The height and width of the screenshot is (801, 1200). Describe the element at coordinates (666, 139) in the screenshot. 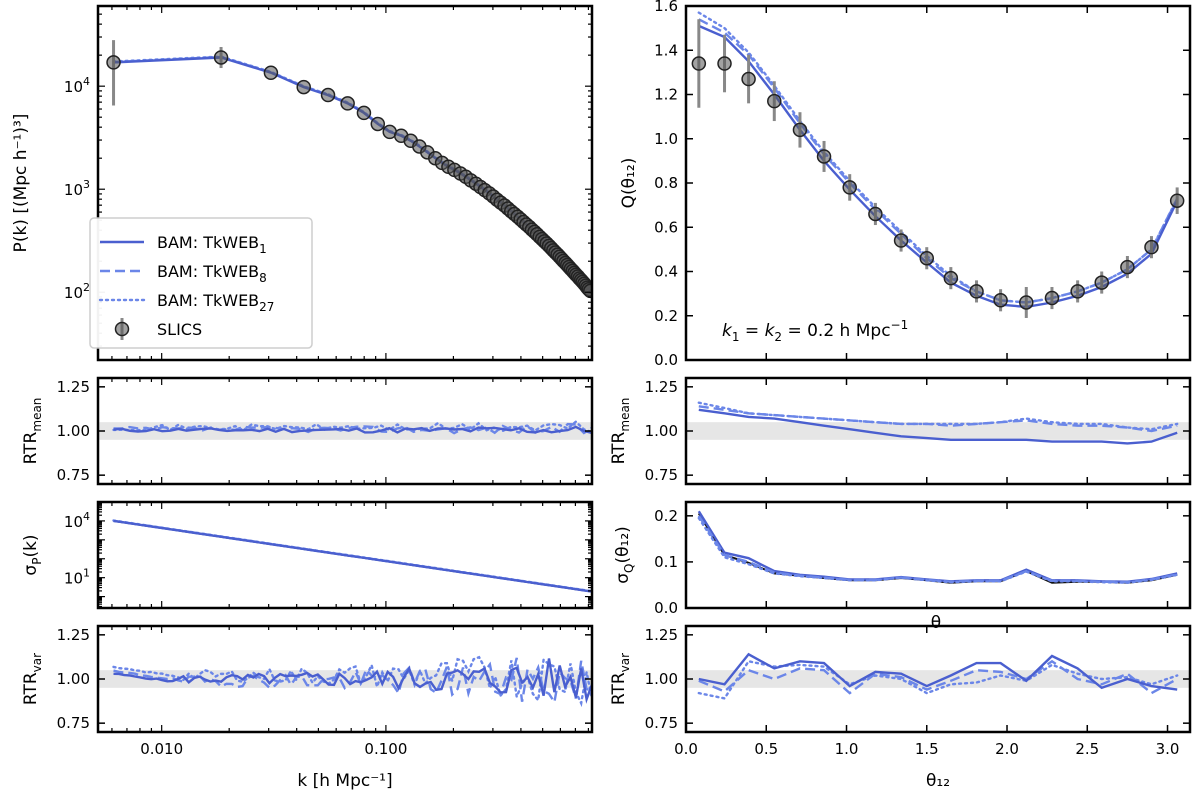

I see `y-tick-label: 1.0` at that location.